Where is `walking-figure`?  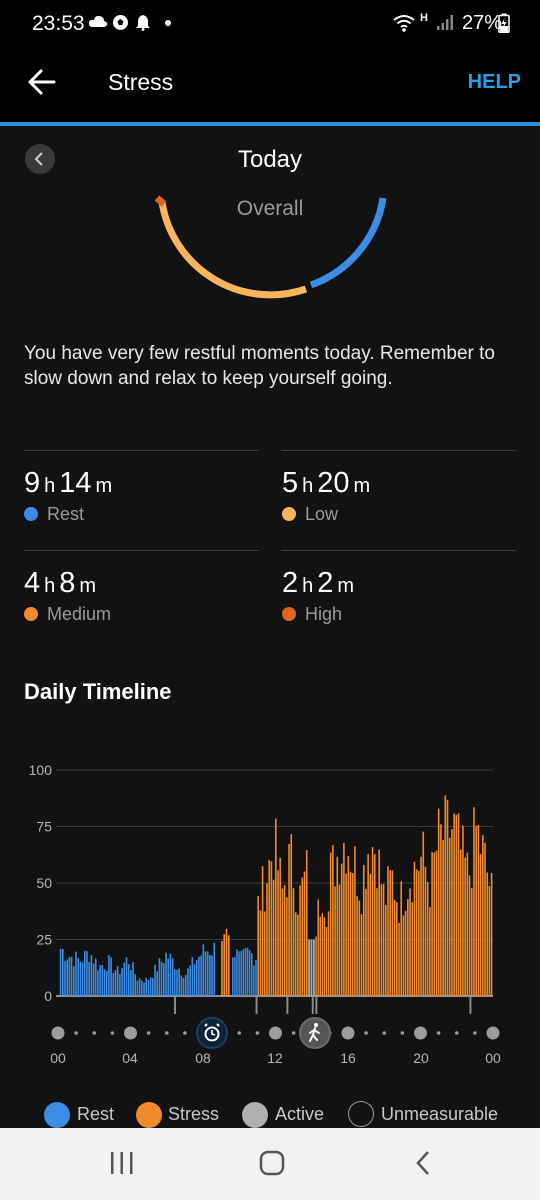
walking-figure is located at coordinates (314, 1034).